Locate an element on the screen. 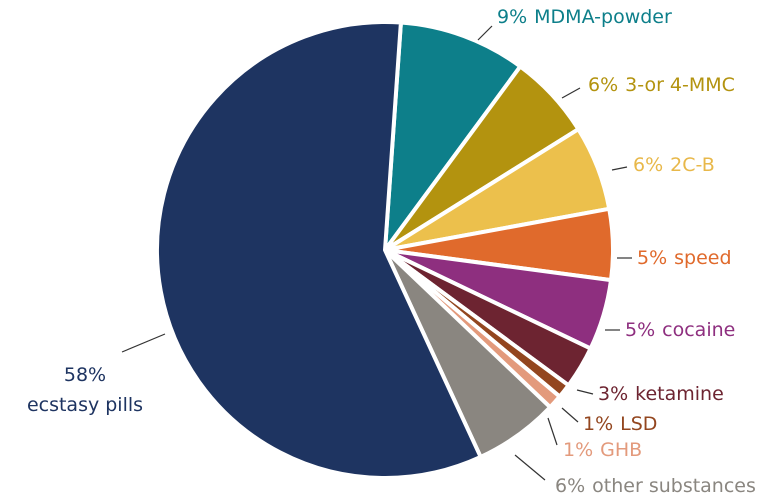 The image size is (768, 499). category-label: LSD is located at coordinates (638, 424).